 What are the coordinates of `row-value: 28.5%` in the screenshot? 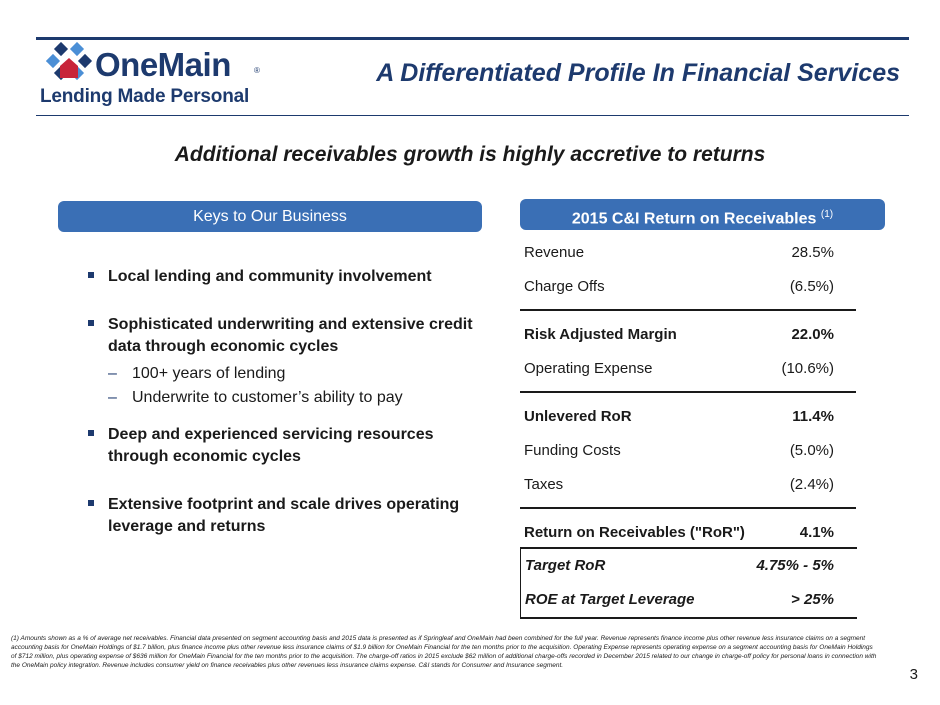 It's located at (812, 252).